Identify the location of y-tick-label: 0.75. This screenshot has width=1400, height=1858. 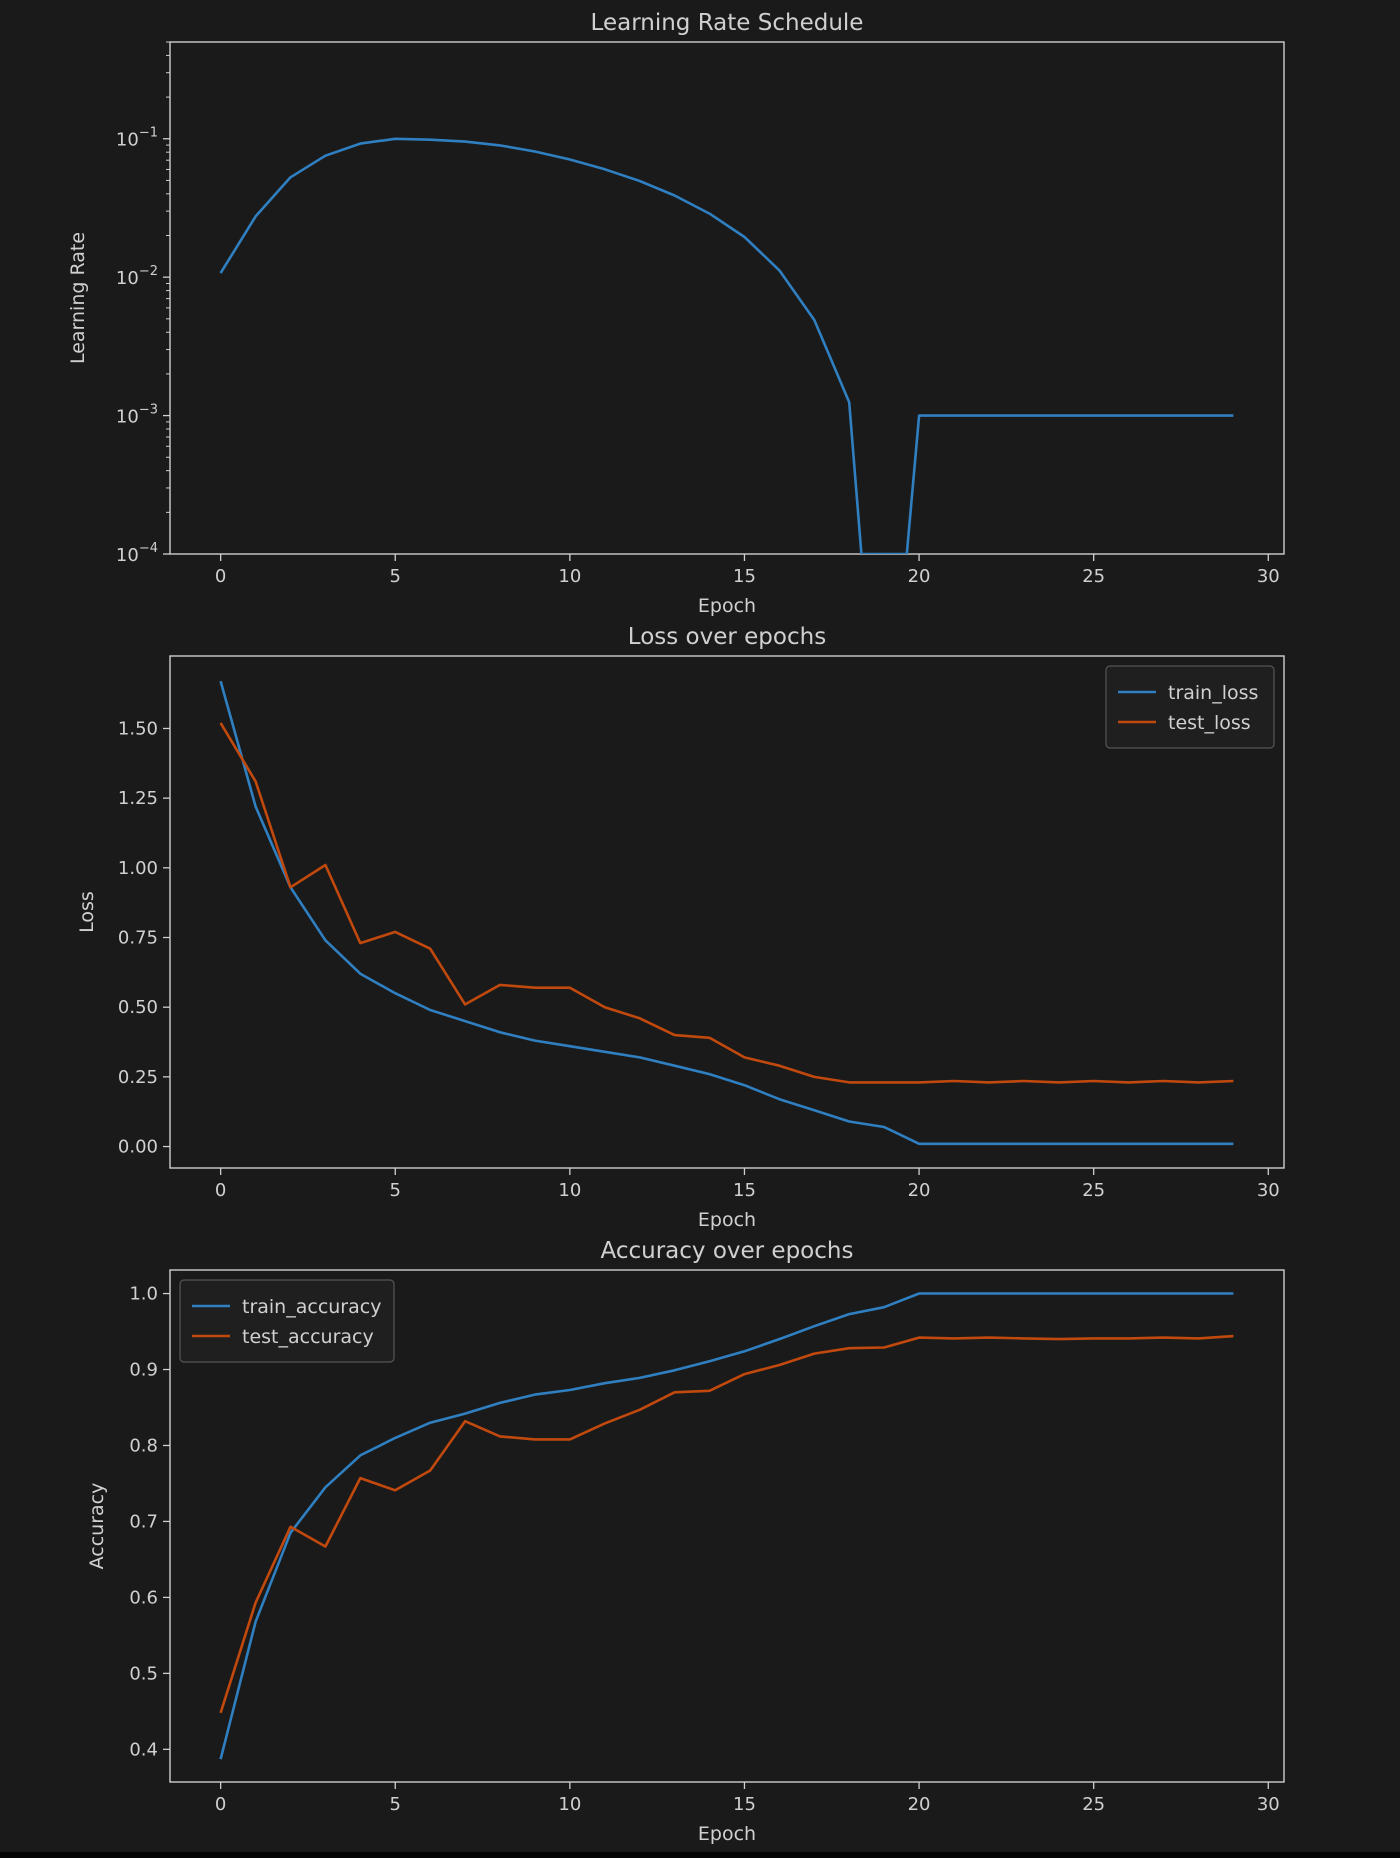
(138, 938).